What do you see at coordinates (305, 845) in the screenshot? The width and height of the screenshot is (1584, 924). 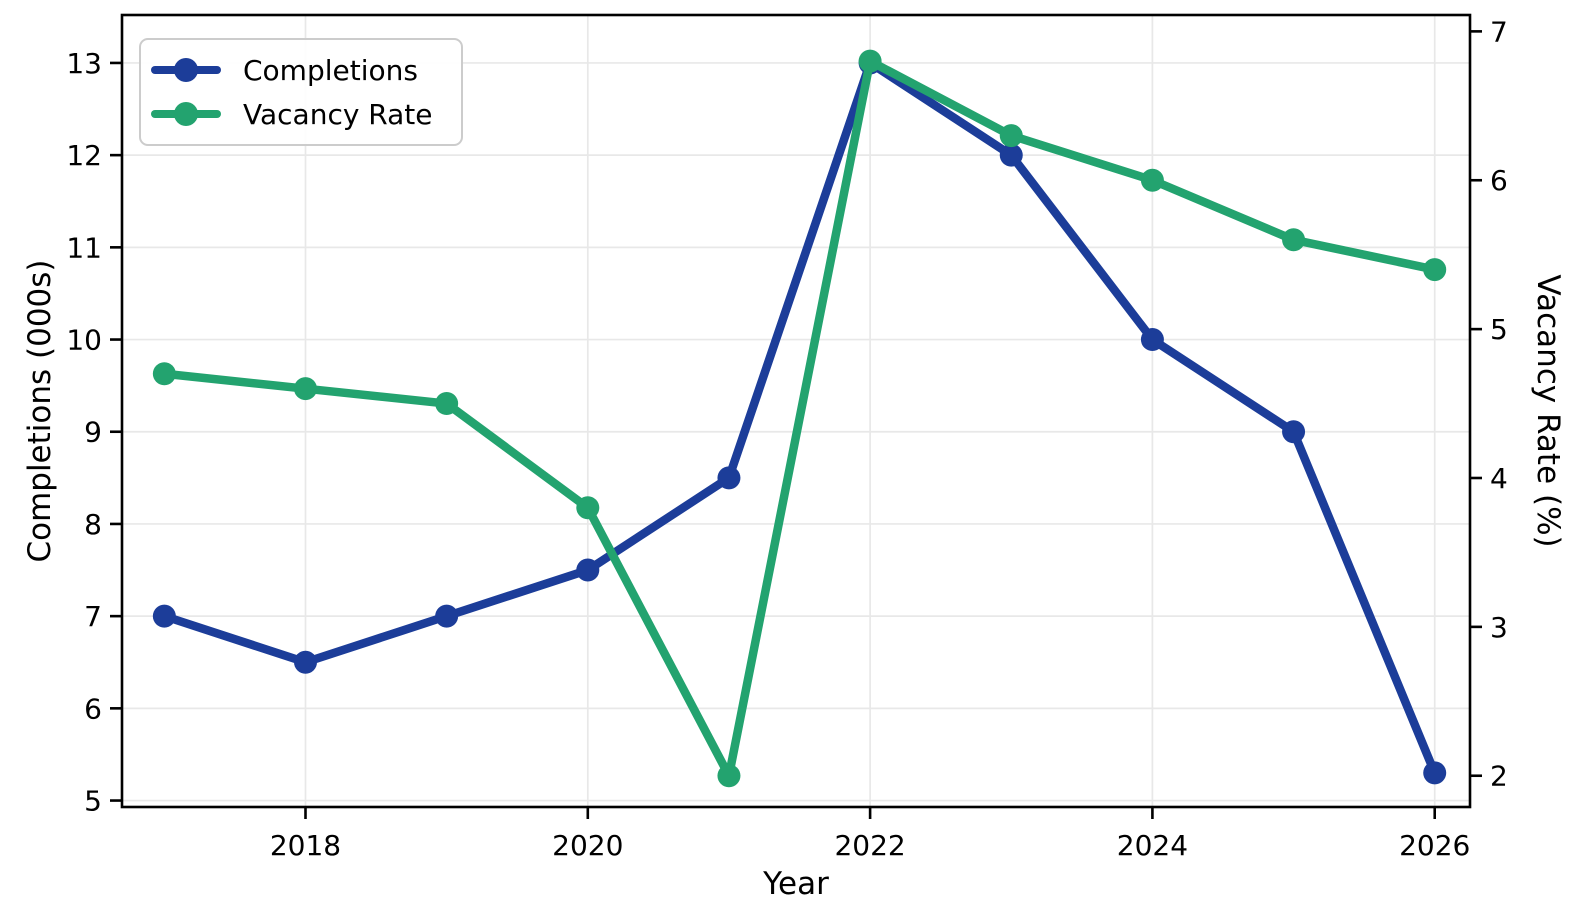 I see `x-tick-label: 2018` at bounding box center [305, 845].